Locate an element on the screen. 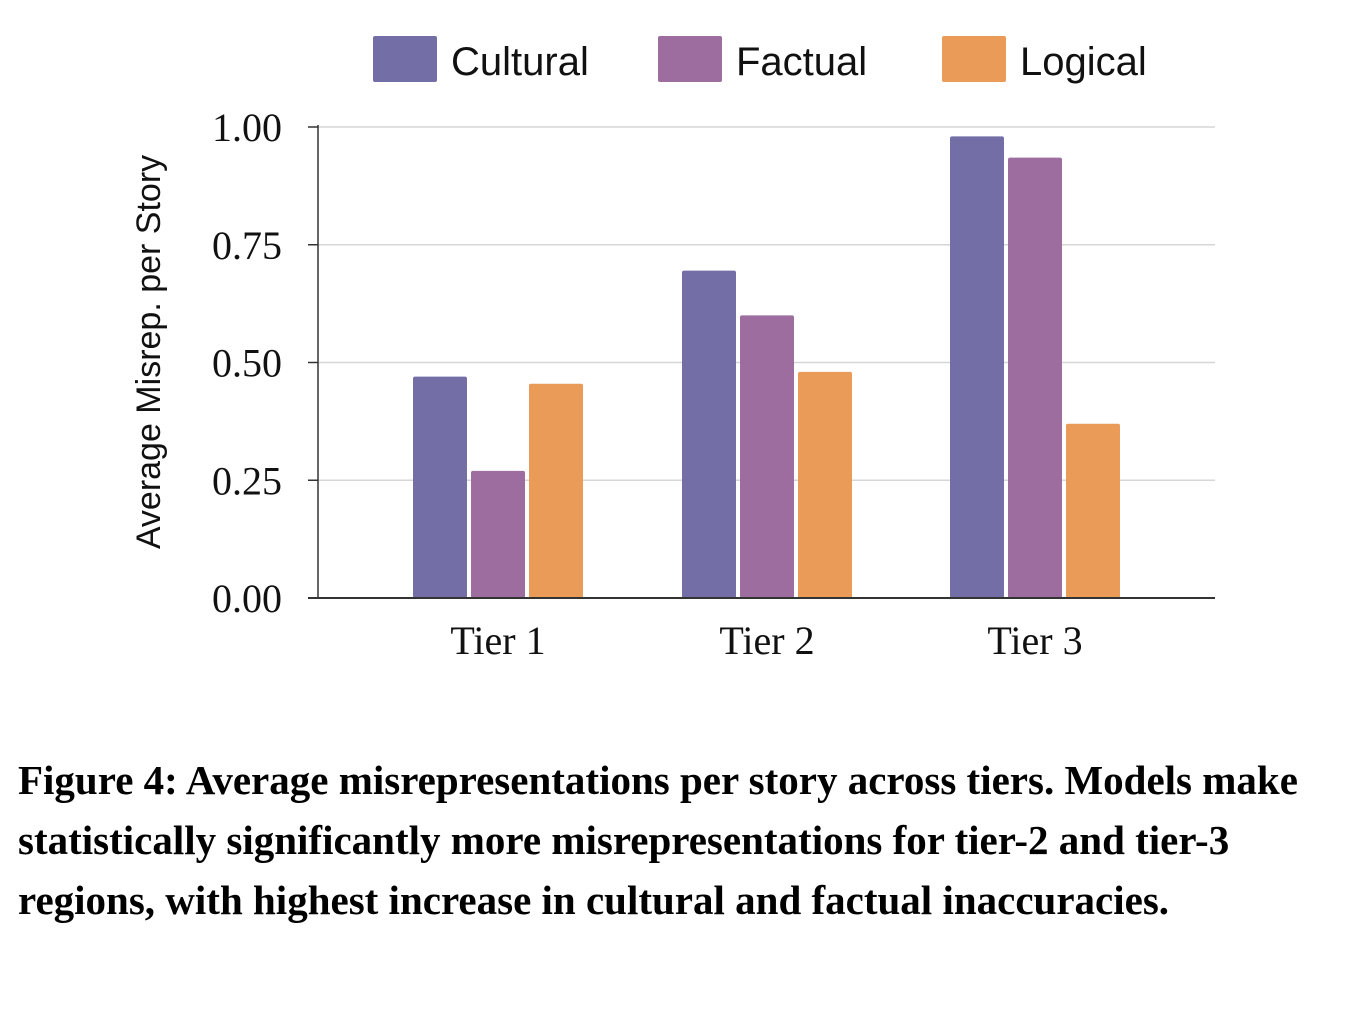 The height and width of the screenshot is (1012, 1352). legend-label-factual: Factual is located at coordinates (801, 62).